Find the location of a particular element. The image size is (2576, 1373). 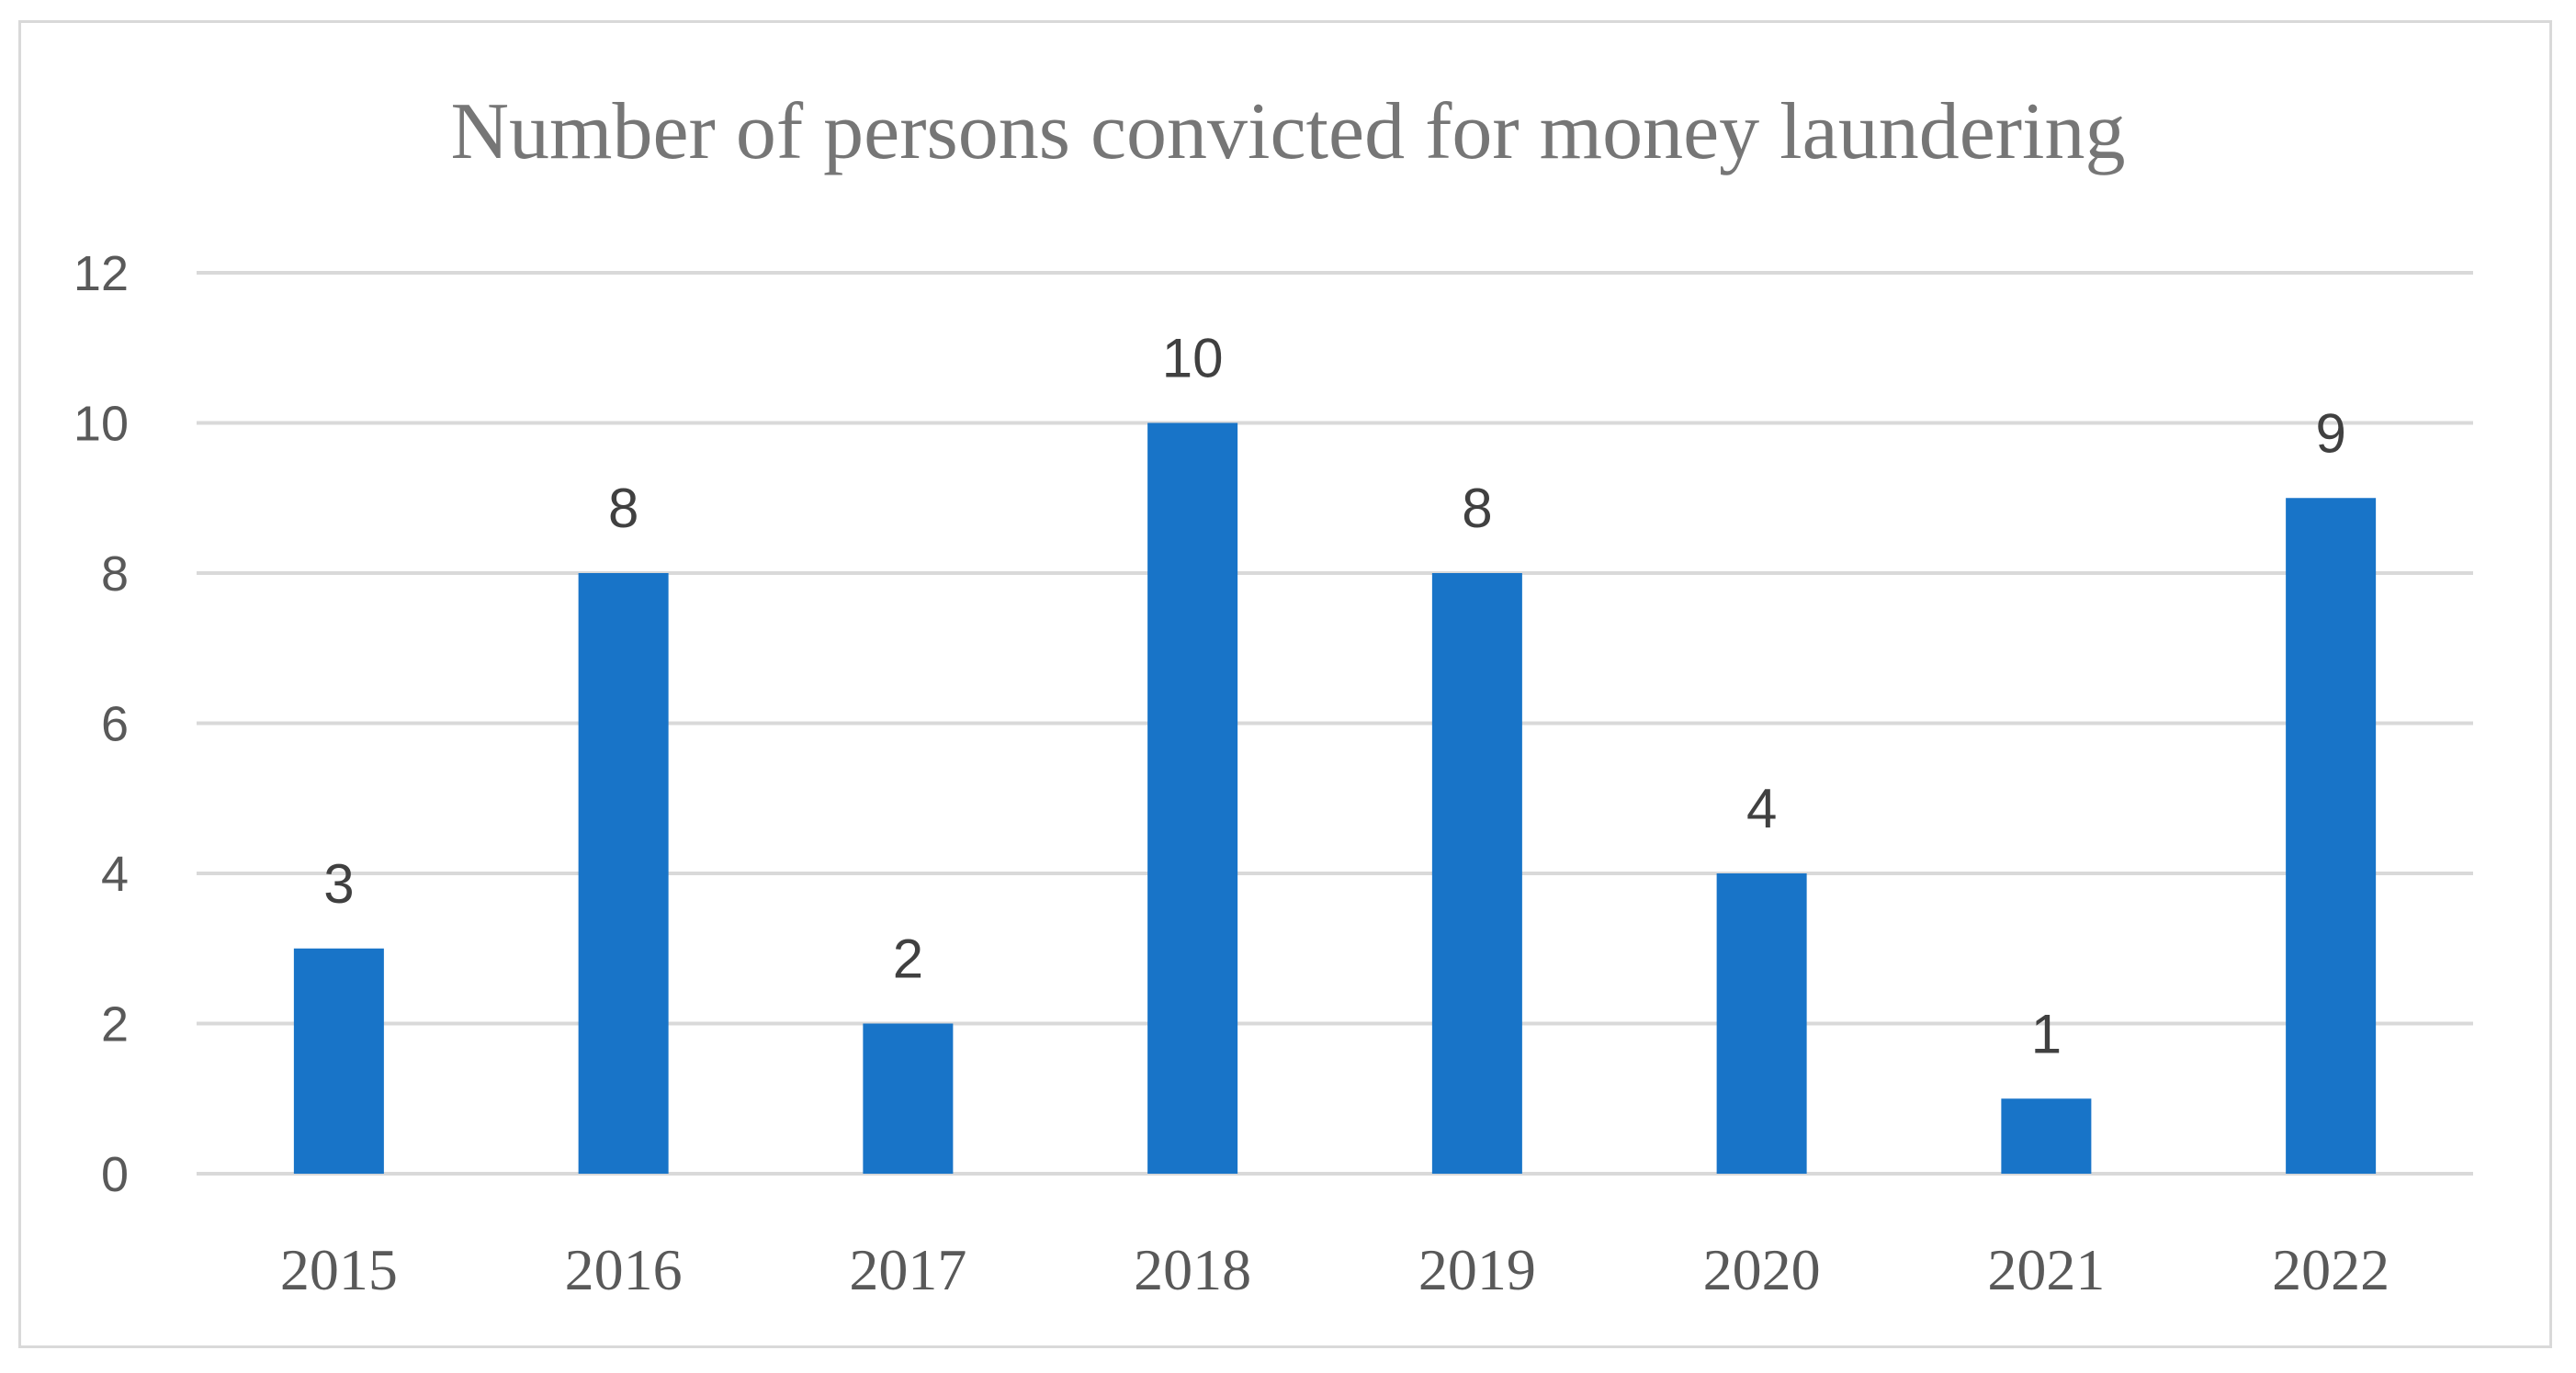

y-tick-label: 0 is located at coordinates (115, 1174).